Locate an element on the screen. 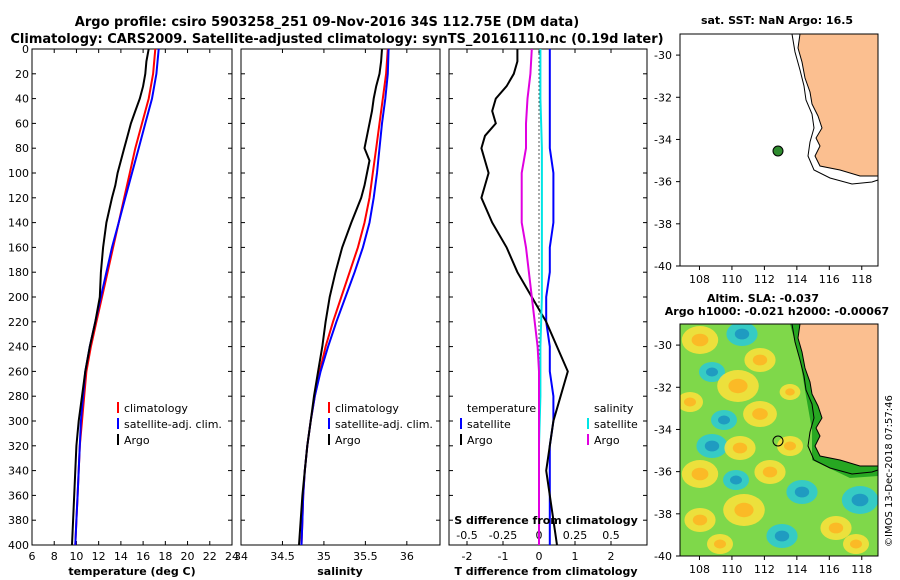 The width and height of the screenshot is (900, 580). legend-temperature-heading: temperature is located at coordinates (501, 408).